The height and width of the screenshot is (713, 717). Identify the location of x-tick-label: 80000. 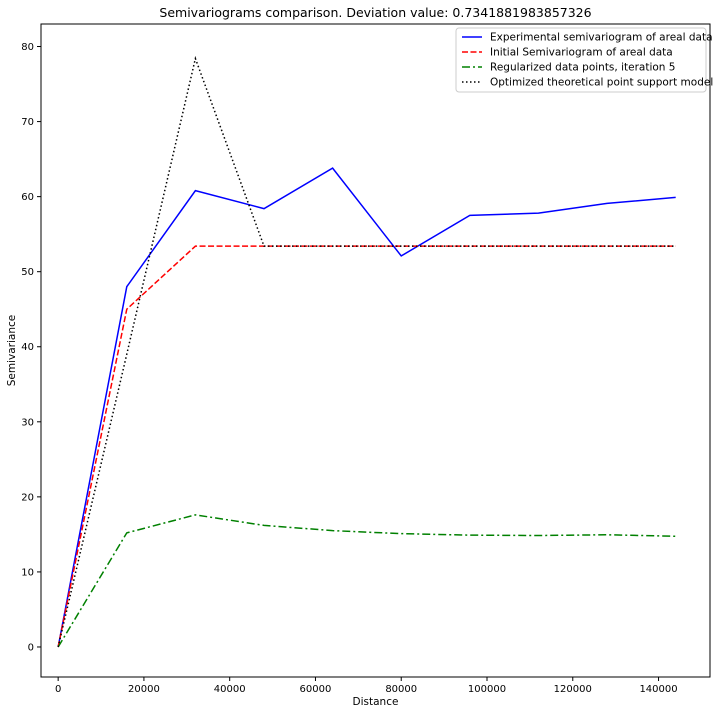
(401, 689).